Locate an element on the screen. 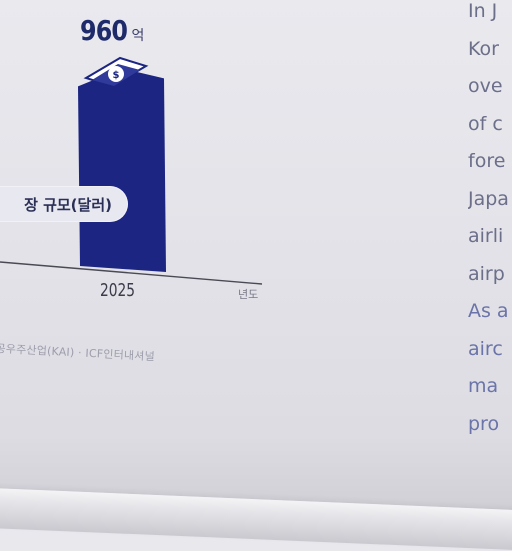 This screenshot has width=512, height=551. bar-value-label: 960 억 is located at coordinates (112, 30).